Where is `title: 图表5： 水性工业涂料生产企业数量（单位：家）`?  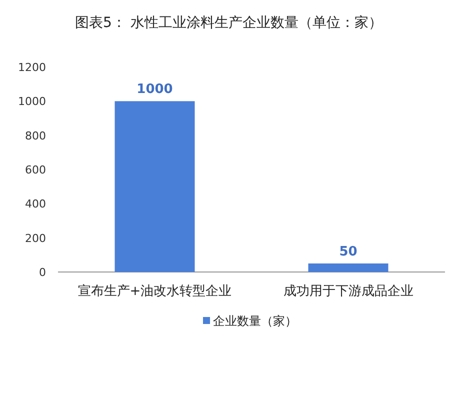
title: 图表5： 水性工业涂料生产企业数量（单位：家） is located at coordinates (228, 23).